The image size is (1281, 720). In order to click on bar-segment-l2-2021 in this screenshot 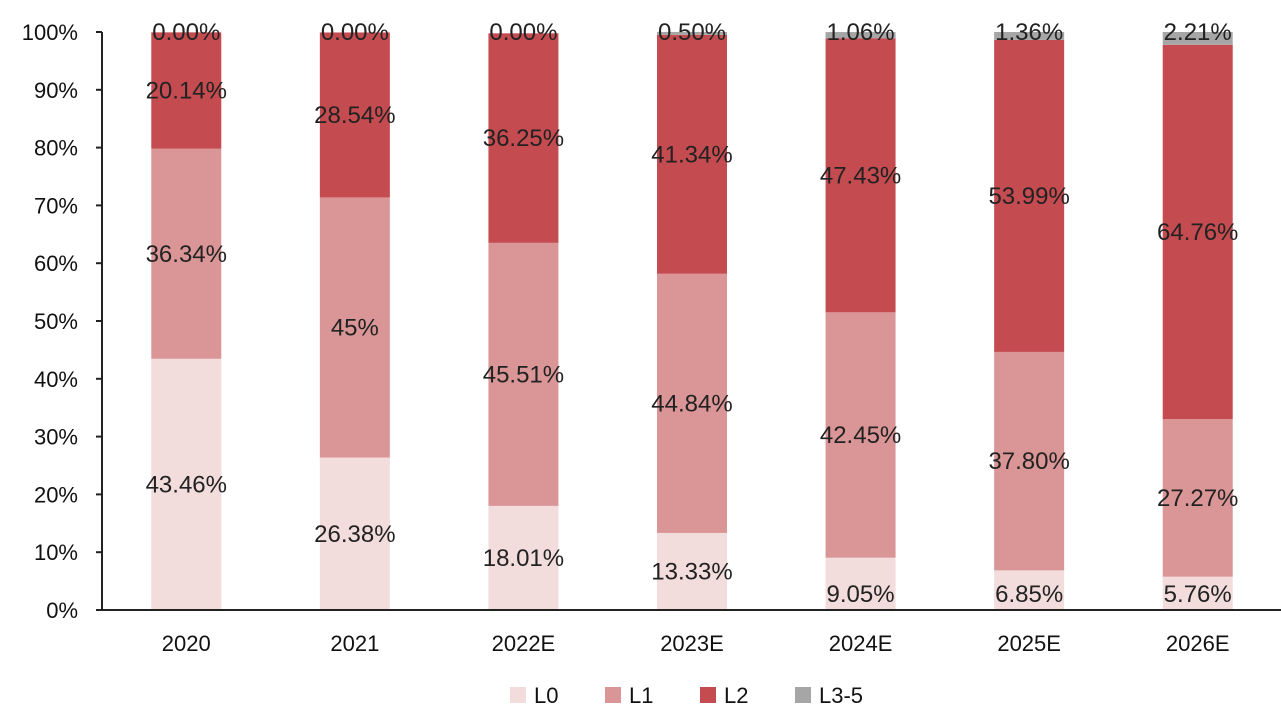, I will do `click(354, 115)`.